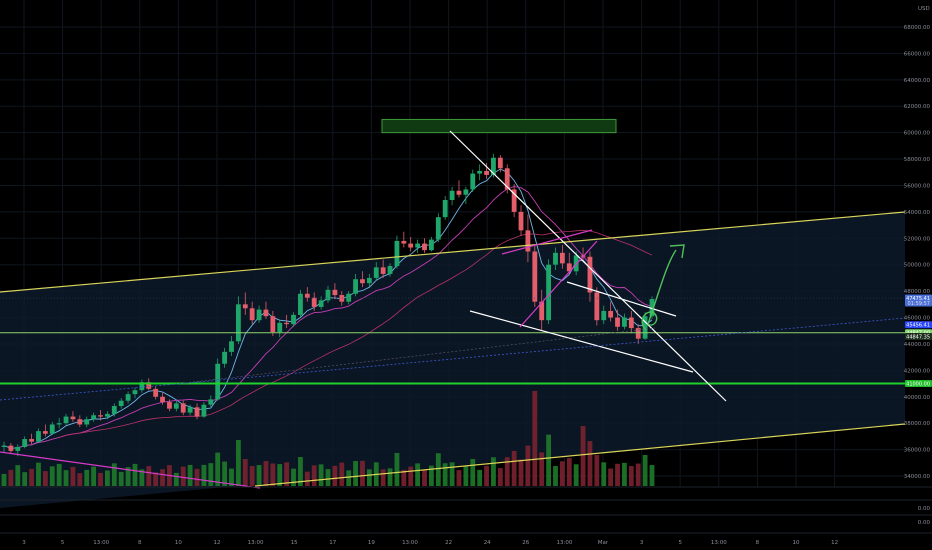 The width and height of the screenshot is (932, 550). I want to click on channel-lower-line, so click(580, 455).